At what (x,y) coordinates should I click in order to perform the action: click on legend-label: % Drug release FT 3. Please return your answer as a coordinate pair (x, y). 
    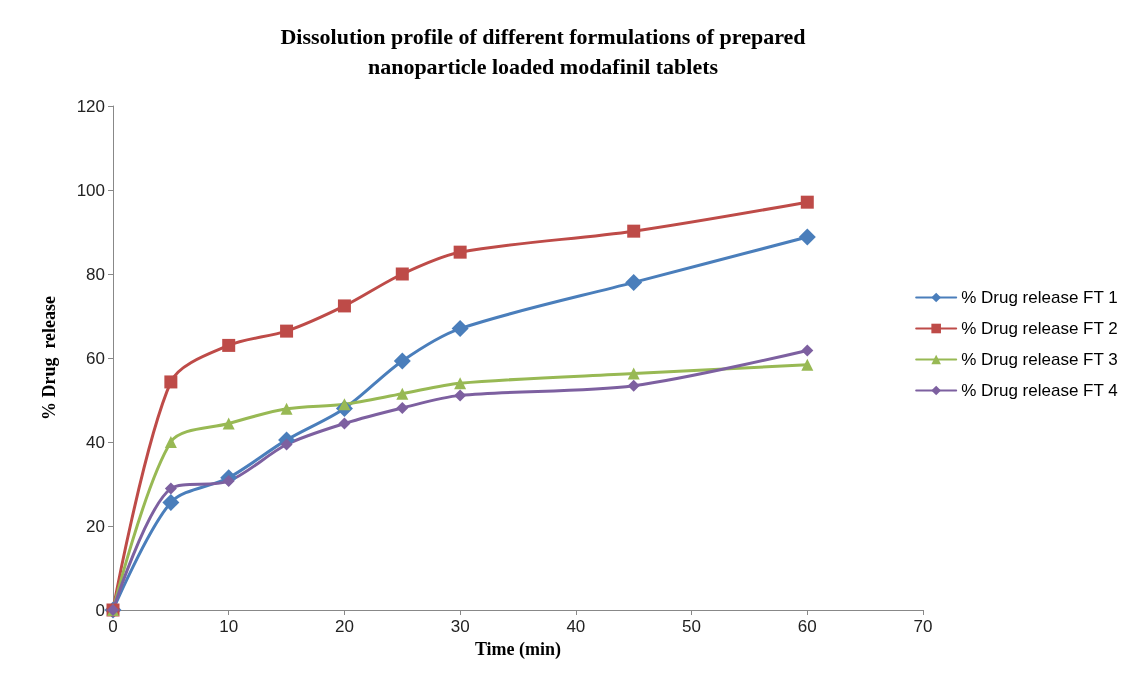
    Looking at the image, I should click on (1039, 359).